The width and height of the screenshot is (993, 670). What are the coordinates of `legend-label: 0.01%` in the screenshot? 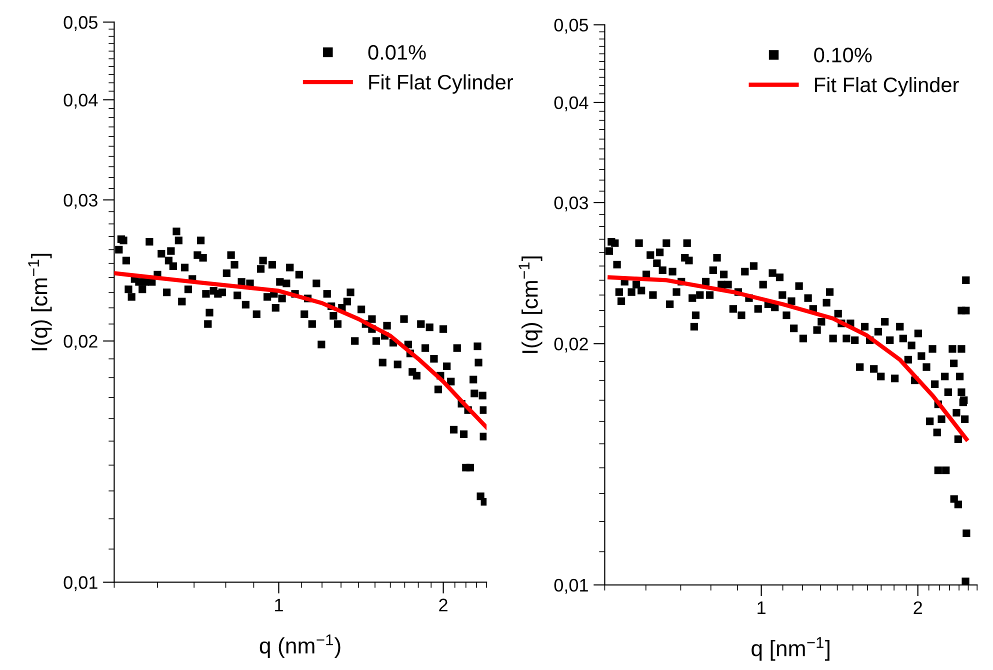 It's located at (397, 52).